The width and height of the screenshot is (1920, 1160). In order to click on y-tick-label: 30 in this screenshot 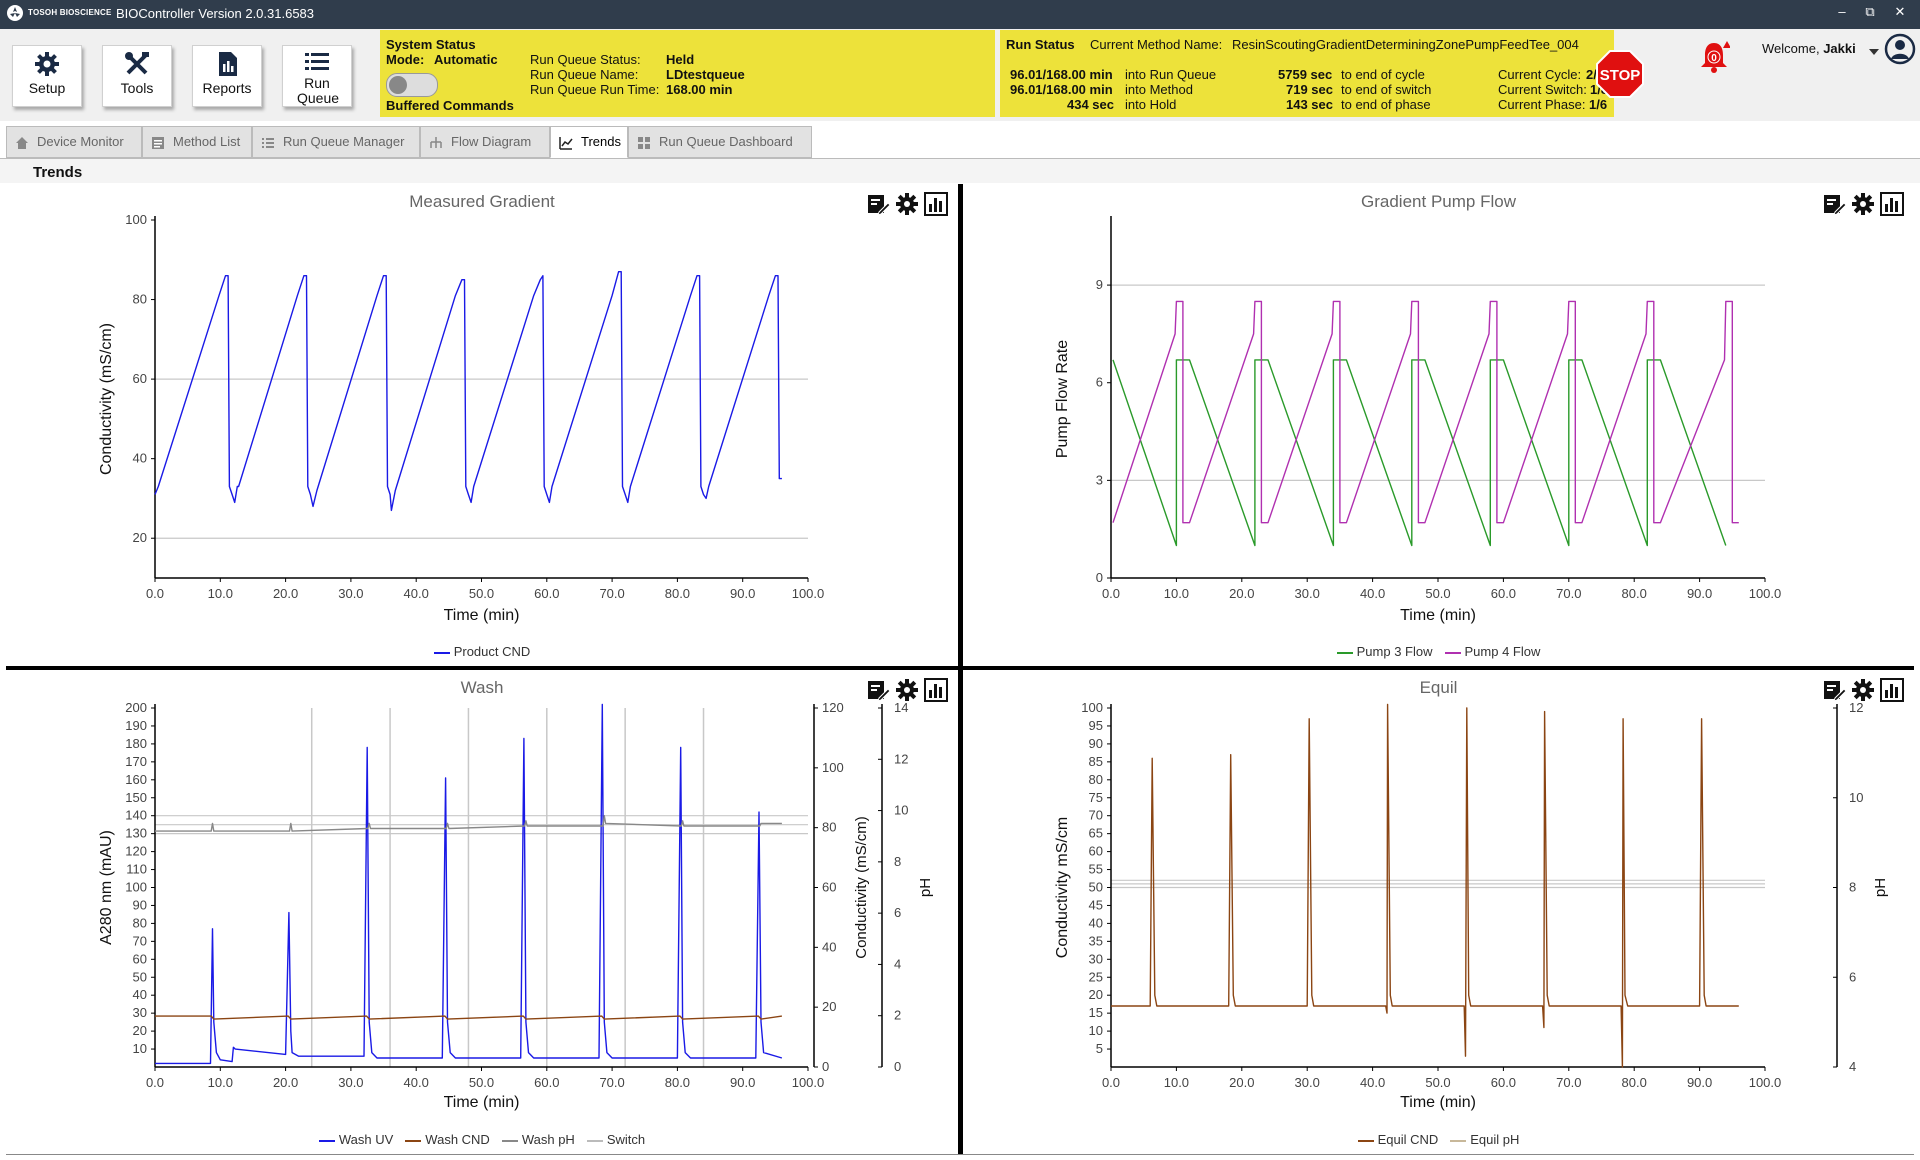, I will do `click(1096, 958)`.